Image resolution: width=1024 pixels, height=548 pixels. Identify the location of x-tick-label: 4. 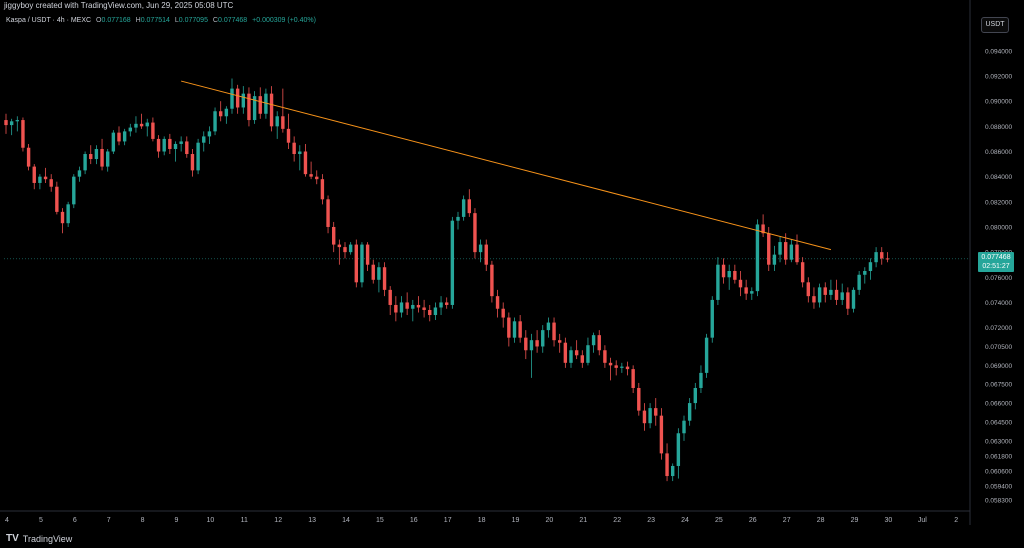
(7, 520).